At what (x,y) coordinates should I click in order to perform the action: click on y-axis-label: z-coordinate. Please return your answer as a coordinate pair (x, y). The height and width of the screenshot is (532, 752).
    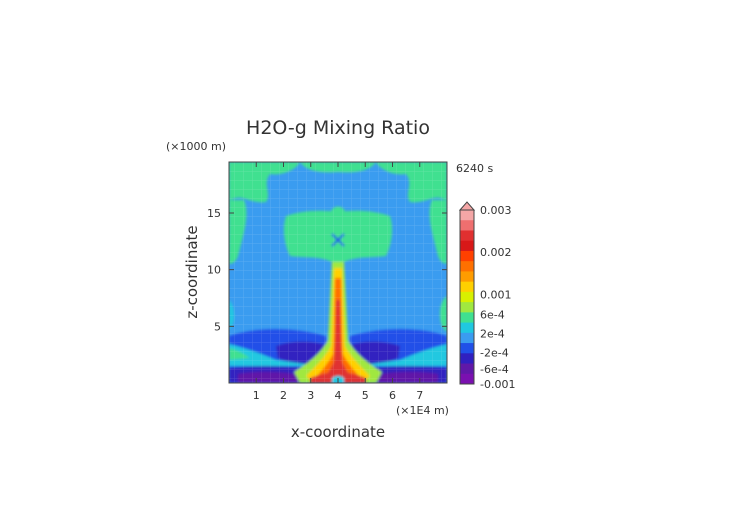
    Looking at the image, I should click on (192, 271).